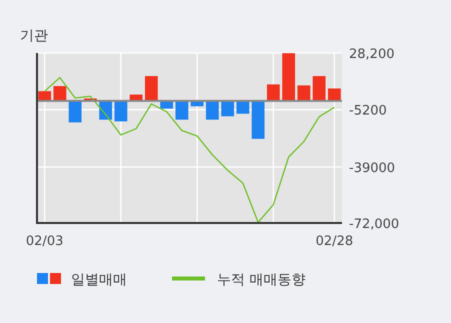  Describe the element at coordinates (368, 111) in the screenshot. I see `y-tick-label: -5200` at that location.